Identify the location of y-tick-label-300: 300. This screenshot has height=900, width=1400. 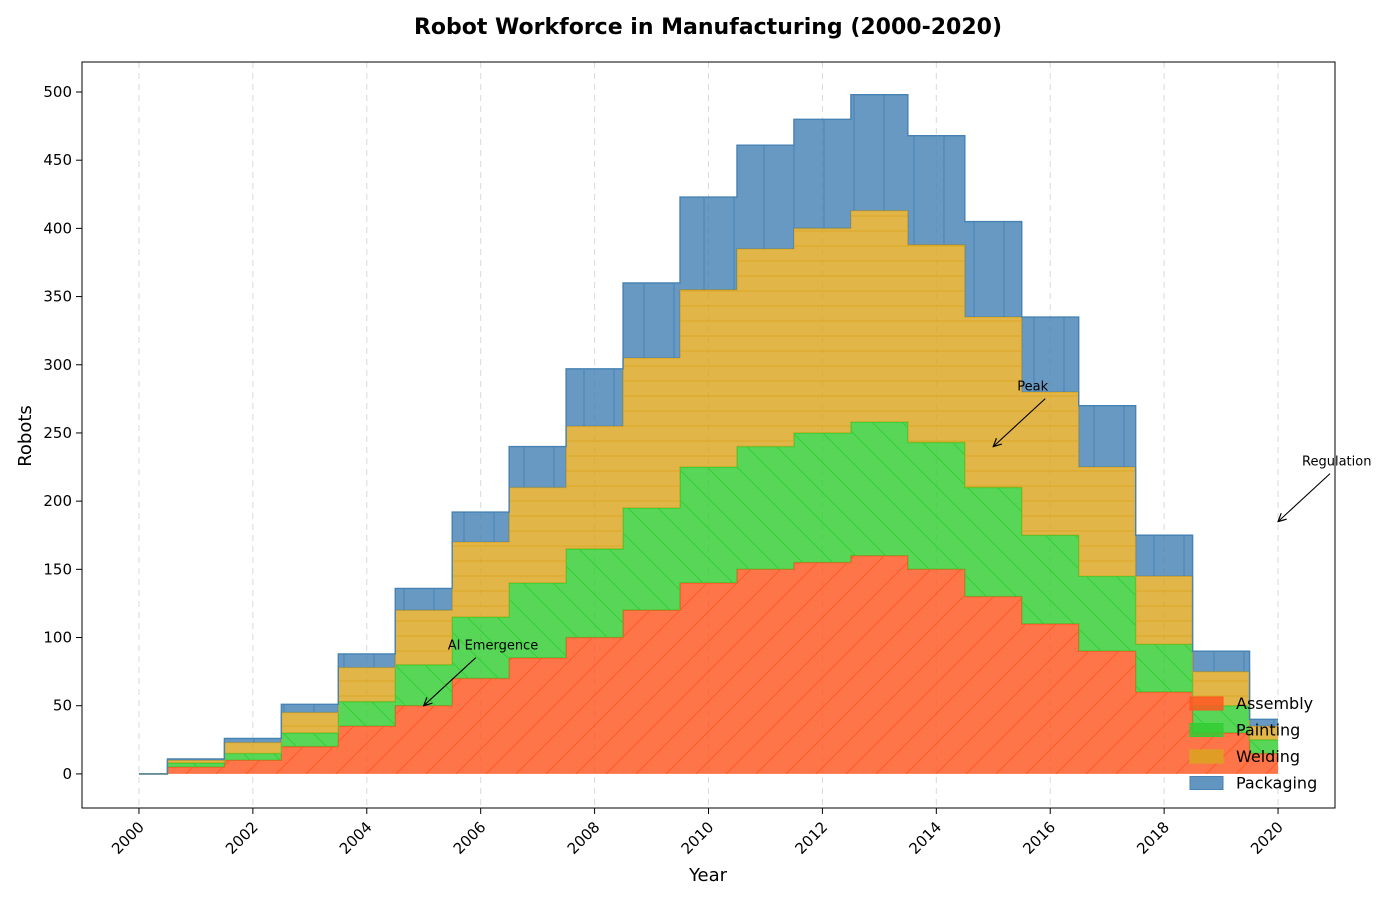
(57, 365).